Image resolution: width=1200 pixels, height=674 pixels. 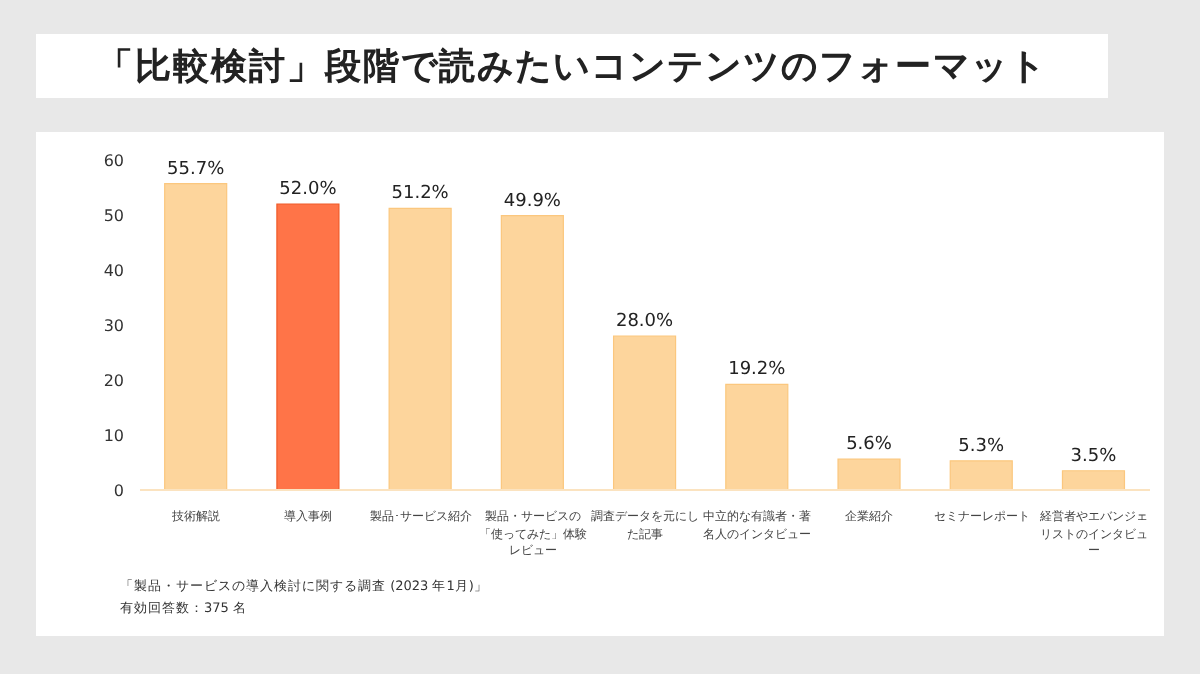 I want to click on y-tick-label: 60, so click(x=113, y=160).